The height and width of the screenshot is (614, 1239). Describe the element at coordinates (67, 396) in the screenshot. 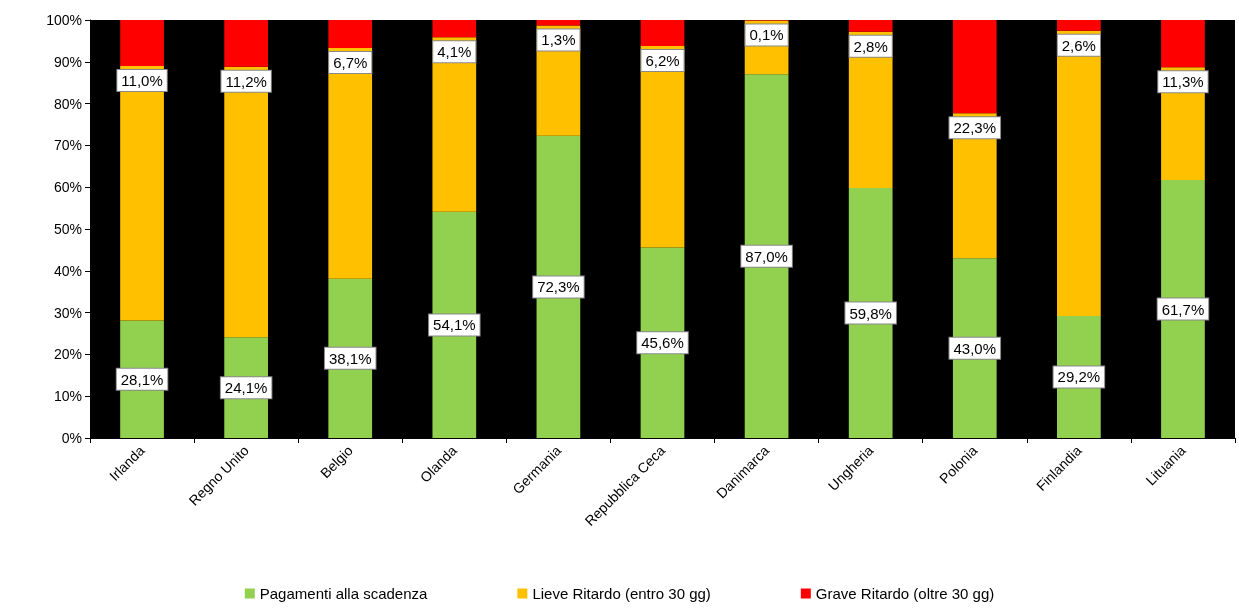

I see `y-tick-label: 10%` at that location.